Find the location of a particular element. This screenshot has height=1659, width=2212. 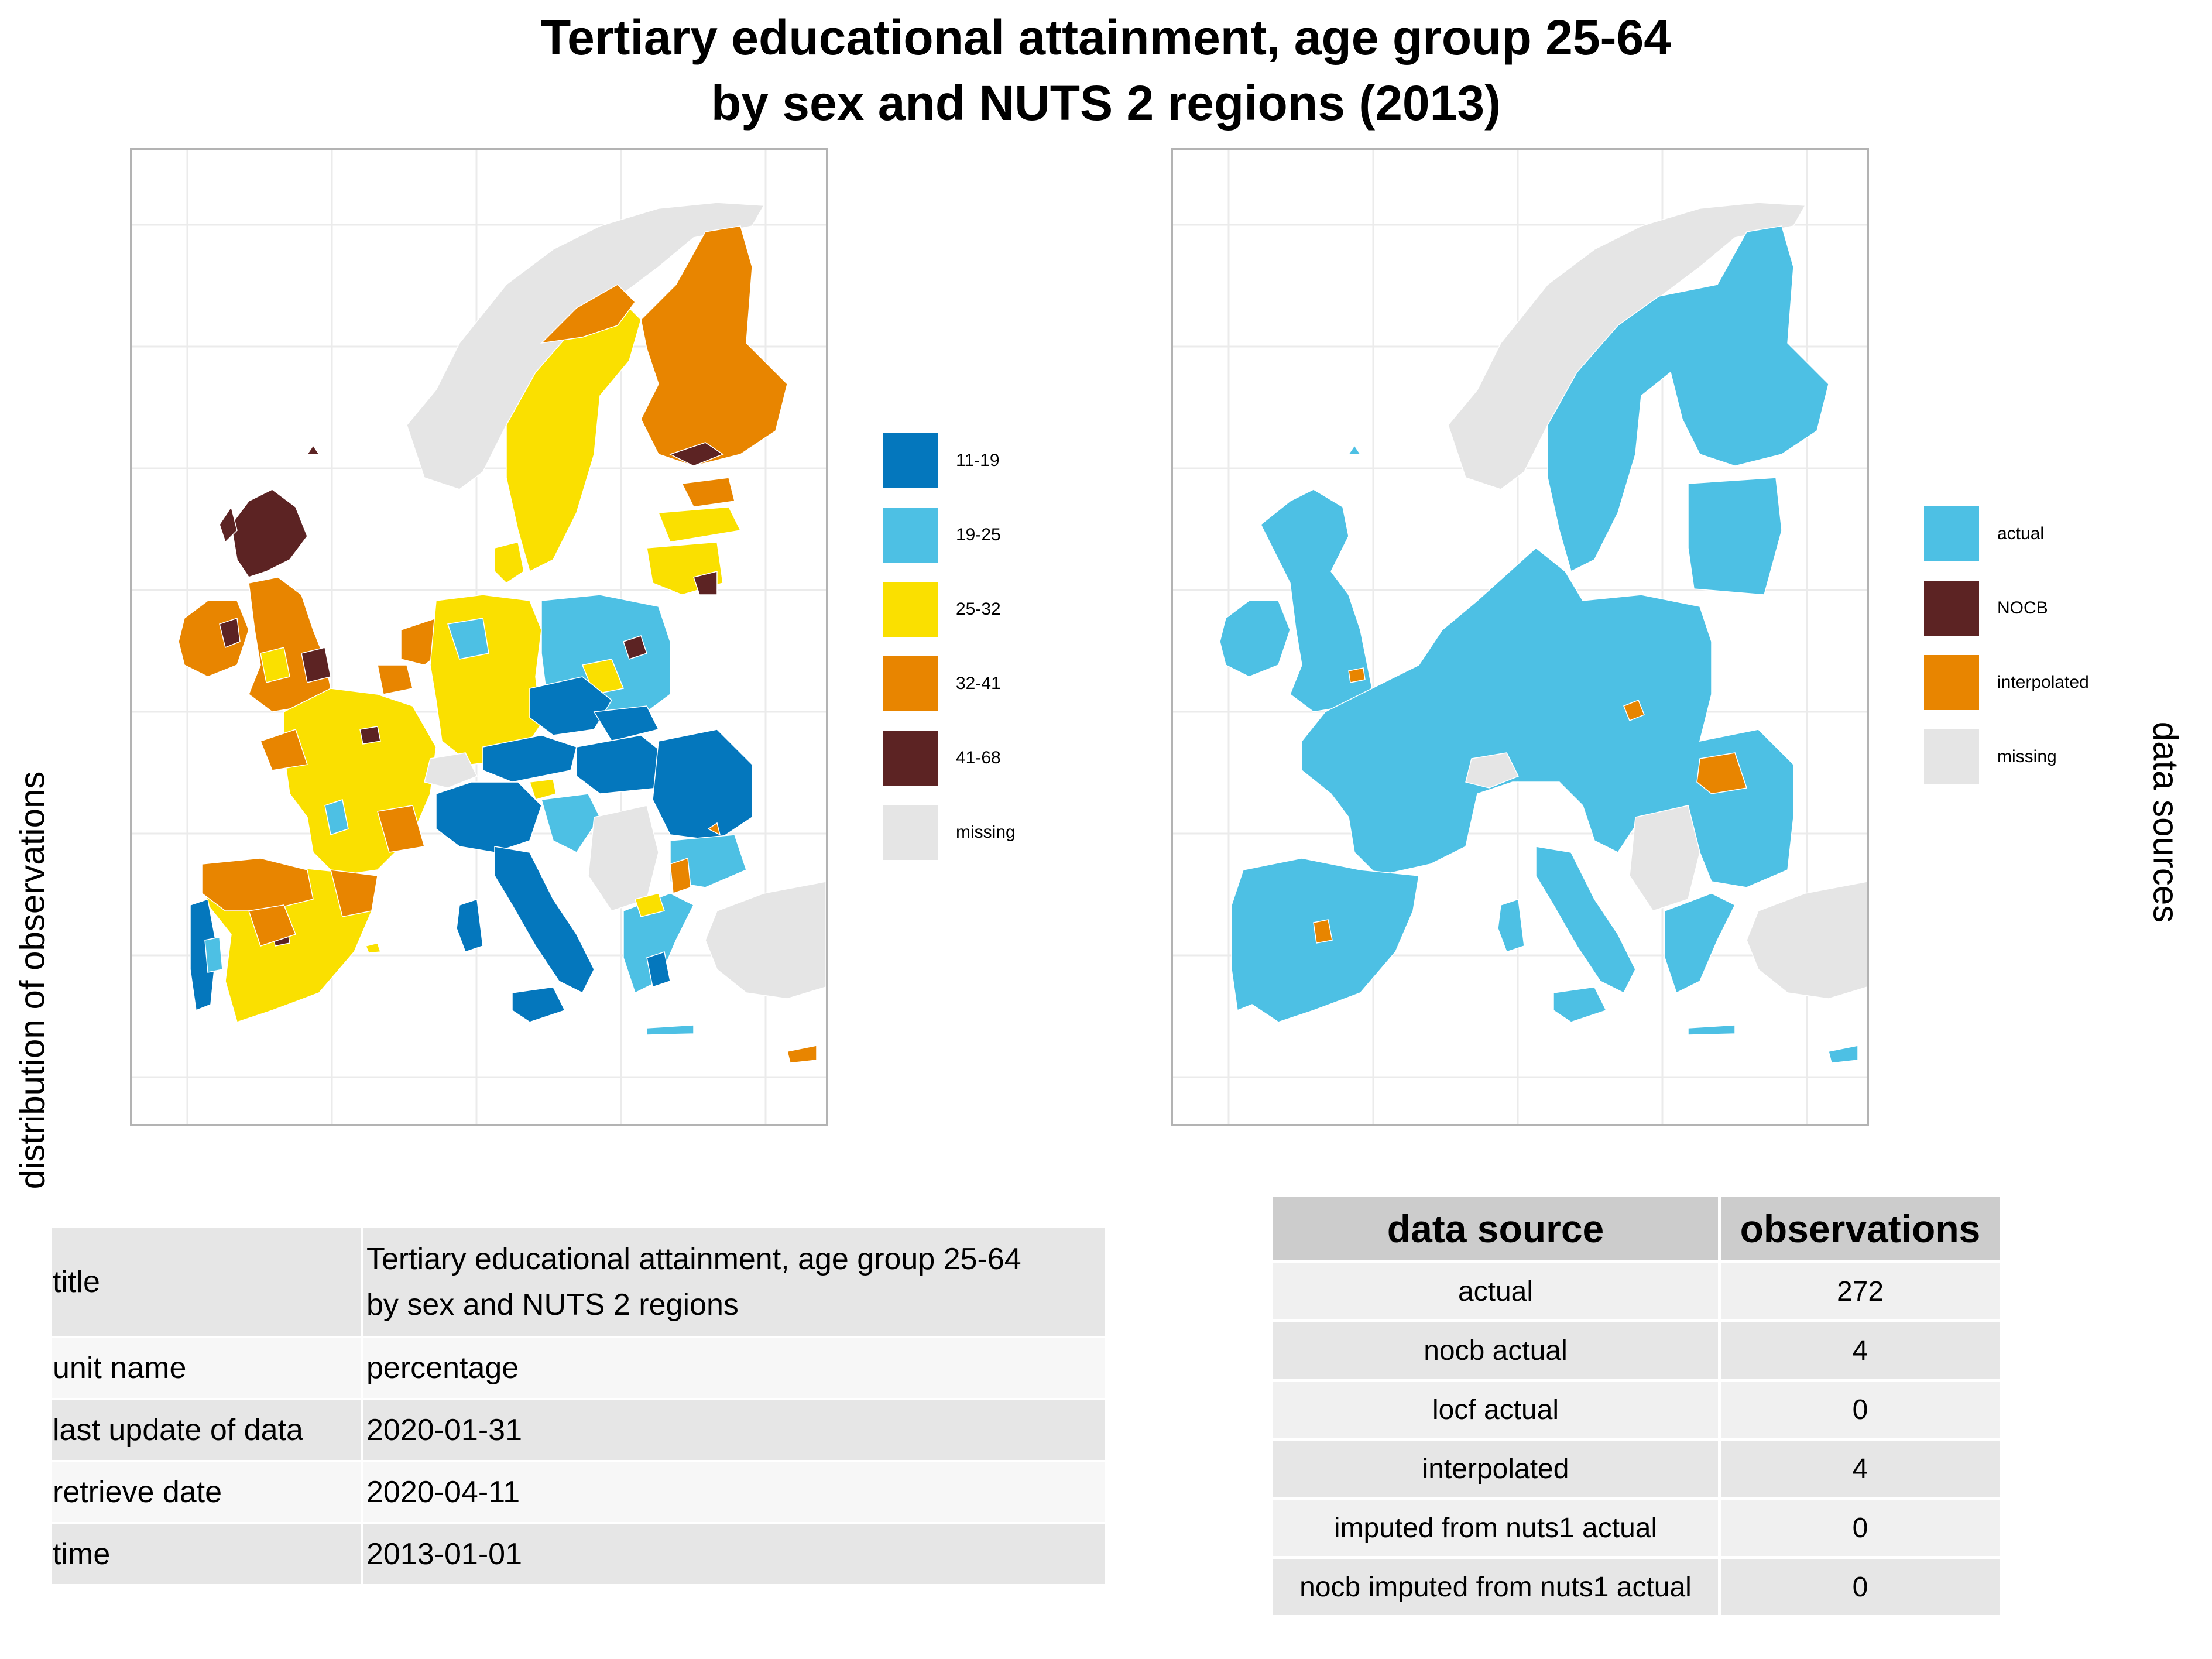

right-legend-label-0: actual is located at coordinates (2021, 533).